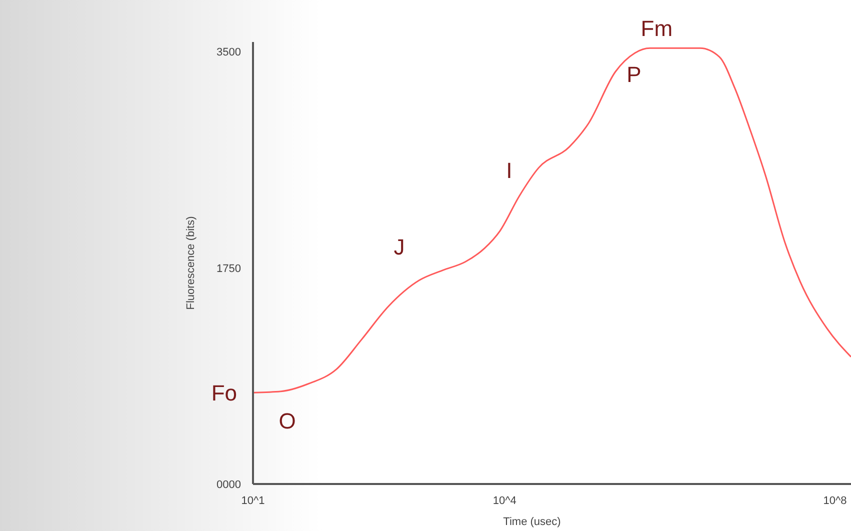  Describe the element at coordinates (287, 421) in the screenshot. I see `annotation: O` at that location.